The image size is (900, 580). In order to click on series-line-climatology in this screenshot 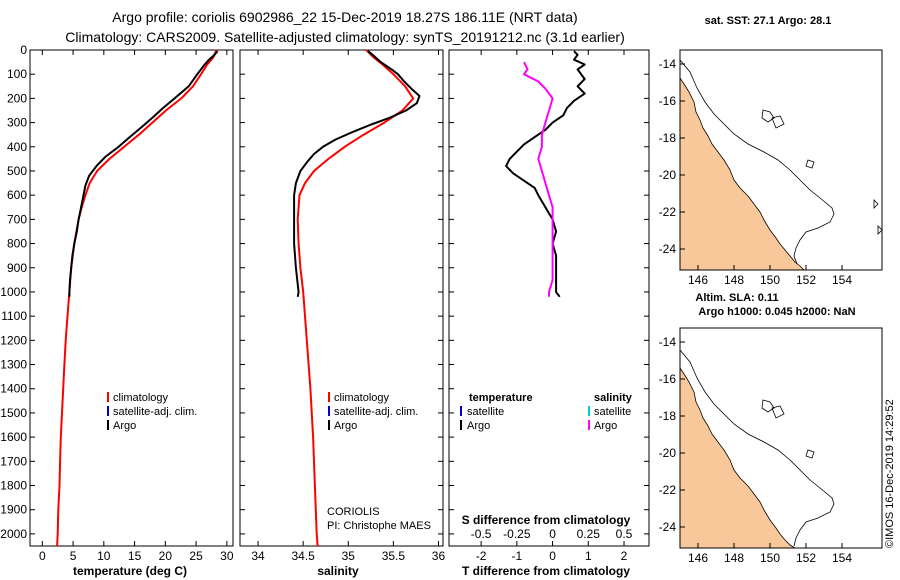, I will do `click(355, 298)`.